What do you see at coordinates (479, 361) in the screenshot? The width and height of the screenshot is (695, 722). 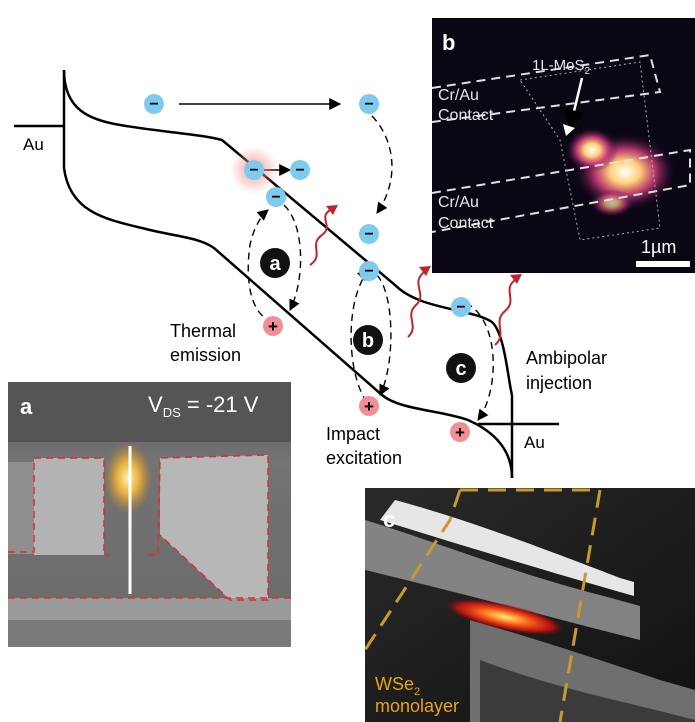 I see `loop-c` at bounding box center [479, 361].